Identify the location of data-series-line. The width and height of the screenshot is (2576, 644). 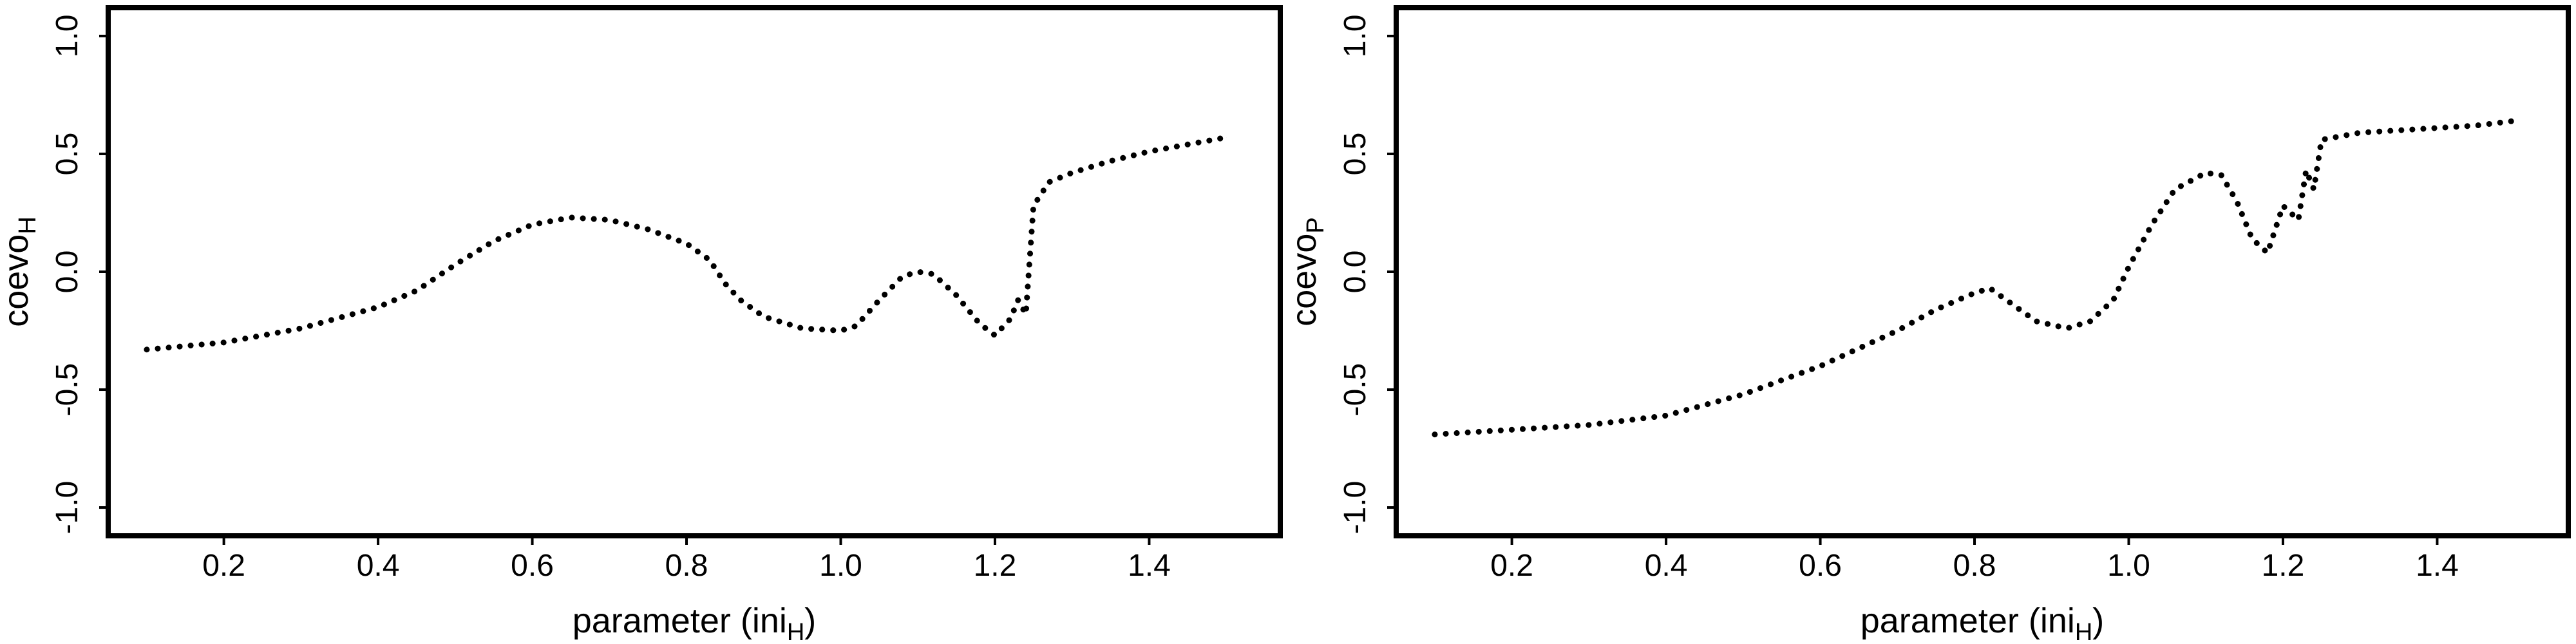
(686, 243).